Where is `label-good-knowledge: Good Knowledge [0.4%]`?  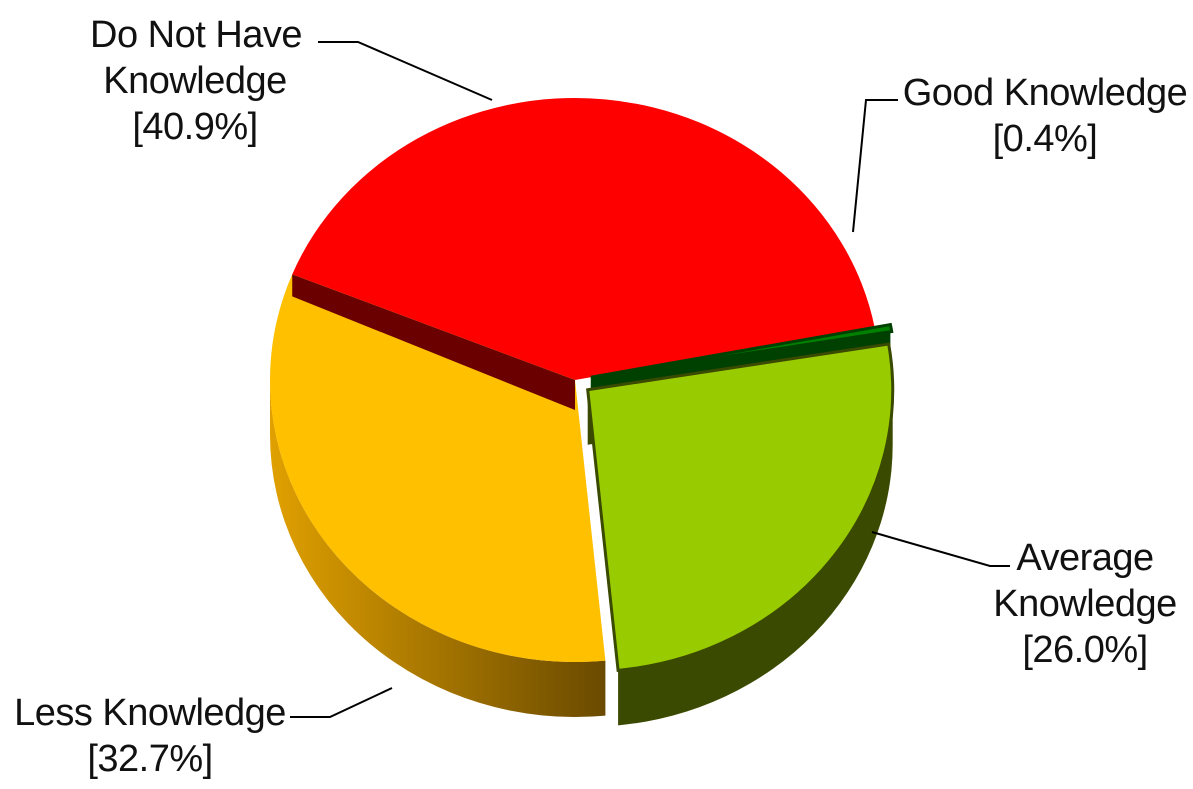 label-good-knowledge: Good Knowledge [0.4%] is located at coordinates (1045, 116).